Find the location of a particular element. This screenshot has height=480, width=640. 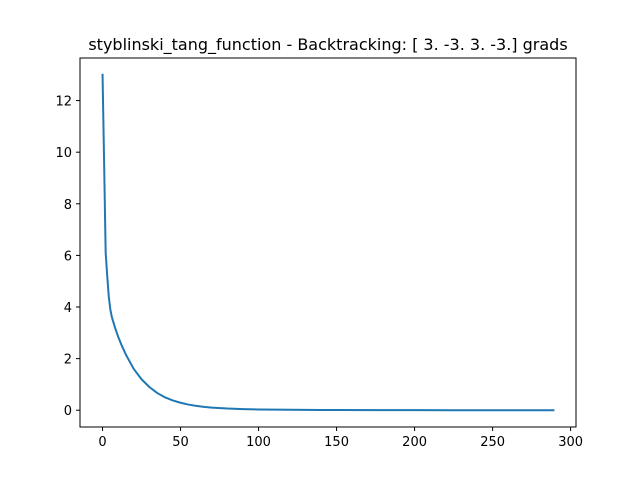

x-tick-label: 250 is located at coordinates (492, 442).